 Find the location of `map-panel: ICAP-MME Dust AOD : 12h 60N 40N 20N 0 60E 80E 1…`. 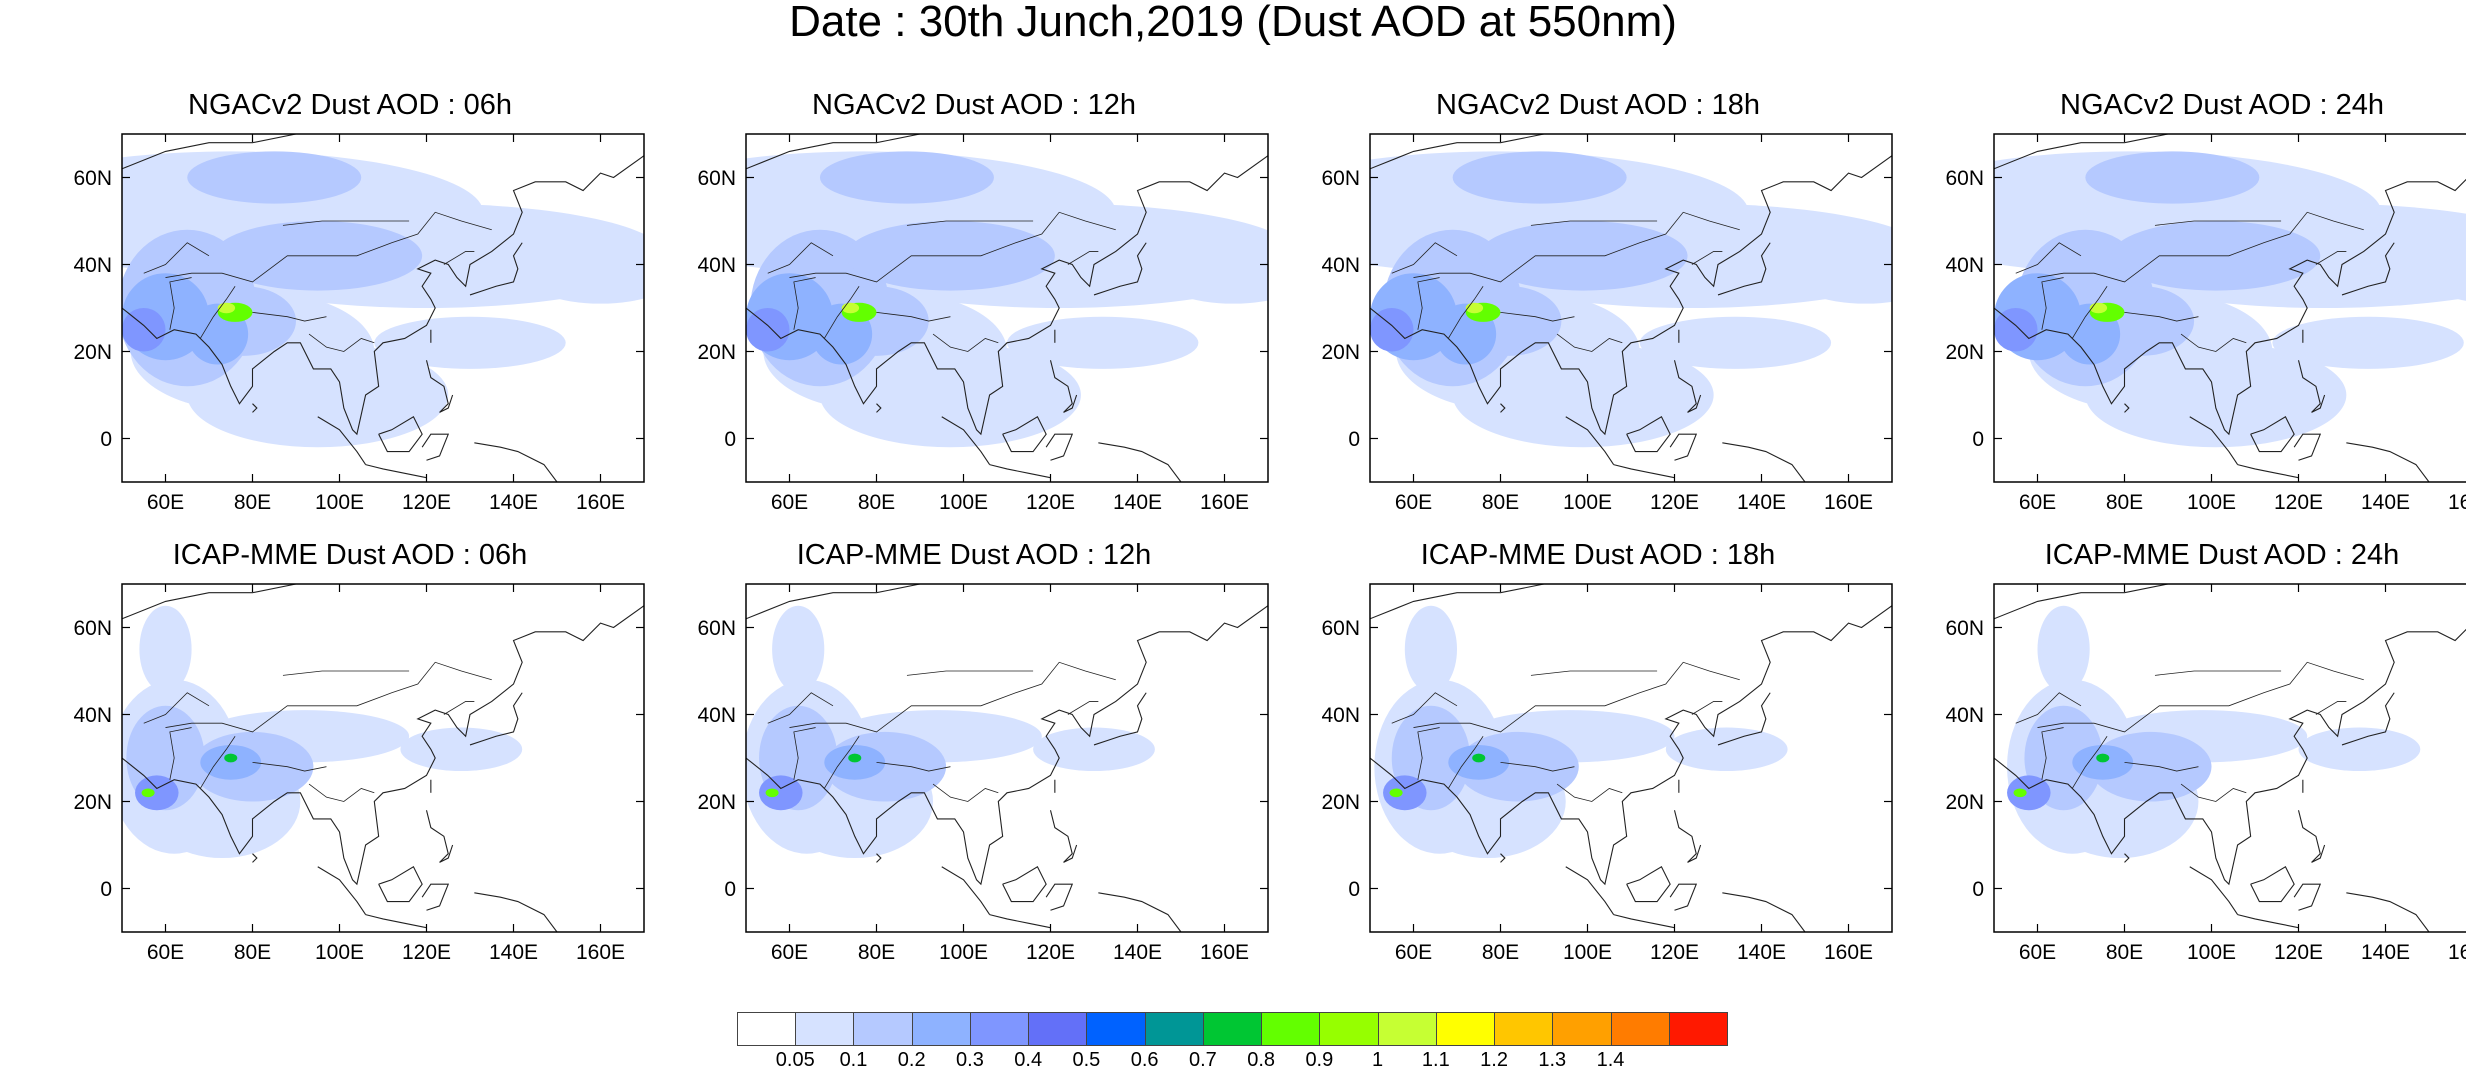

map-panel: ICAP-MME Dust AOD : 12h 60N 40N 20N 0 60E 80E 1… is located at coordinates (976, 752).